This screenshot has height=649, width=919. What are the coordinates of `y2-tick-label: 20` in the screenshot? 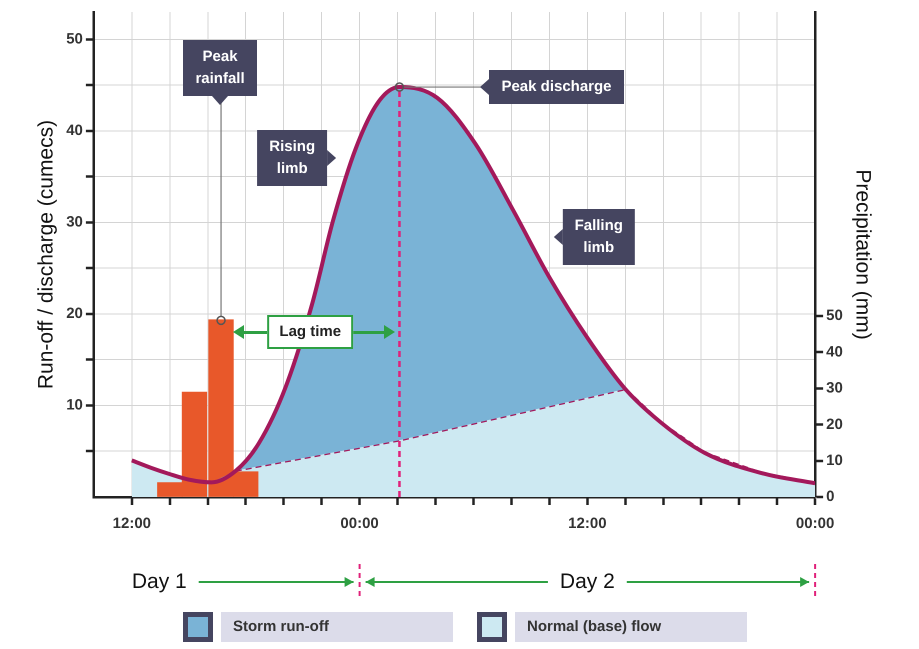 It's located at (834, 424).